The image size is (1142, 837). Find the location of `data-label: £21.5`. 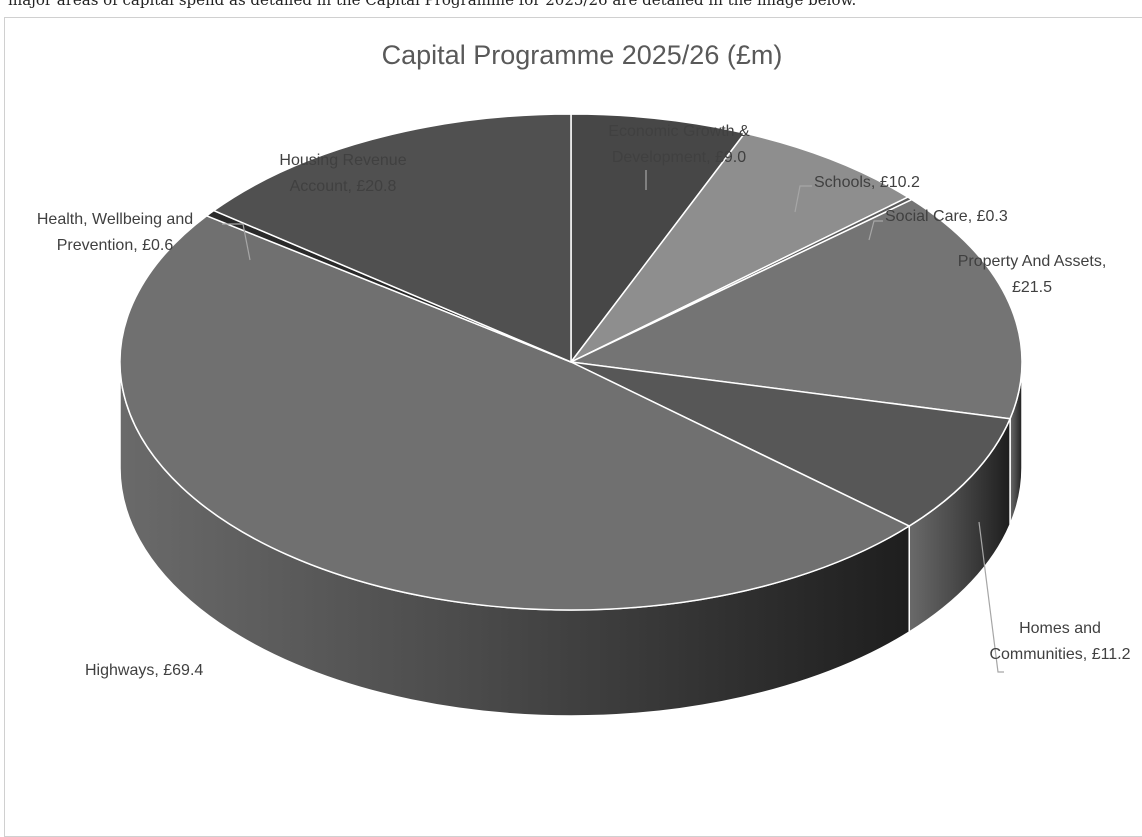

data-label: £21.5 is located at coordinates (1032, 287).